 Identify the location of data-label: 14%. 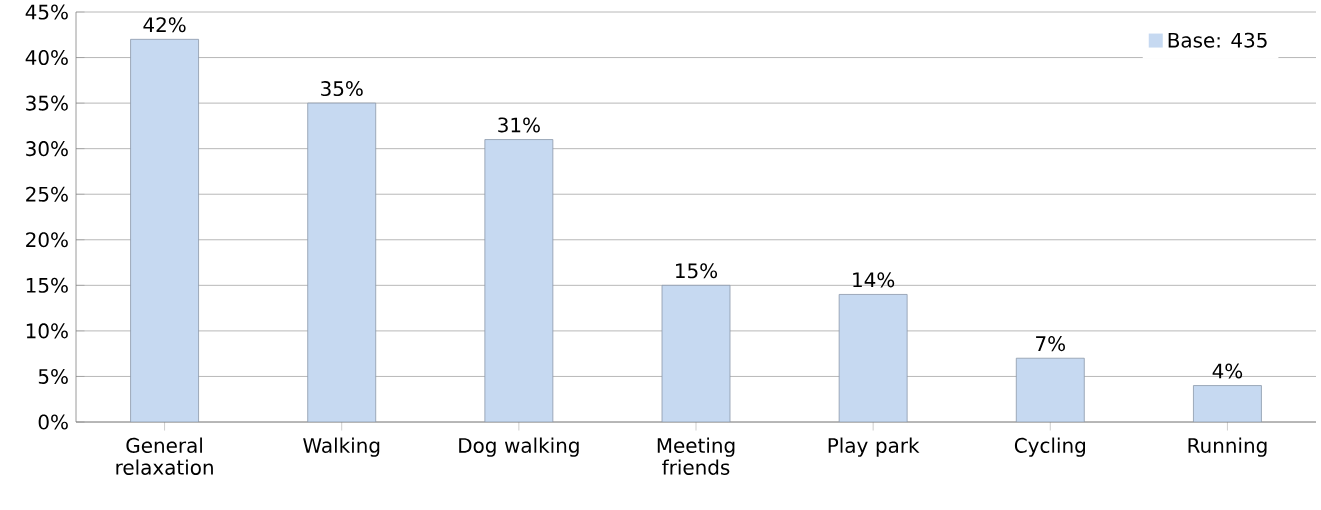
(874, 280).